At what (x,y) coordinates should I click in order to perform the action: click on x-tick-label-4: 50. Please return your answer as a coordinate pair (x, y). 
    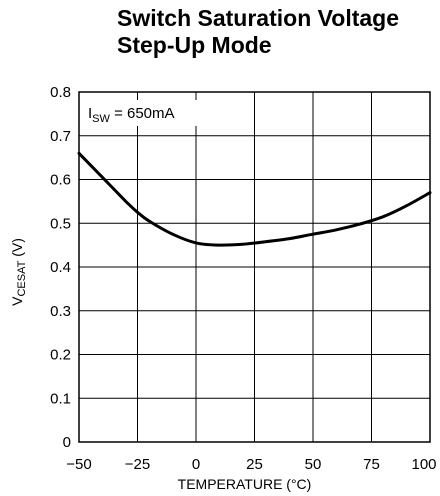
    Looking at the image, I should click on (313, 464).